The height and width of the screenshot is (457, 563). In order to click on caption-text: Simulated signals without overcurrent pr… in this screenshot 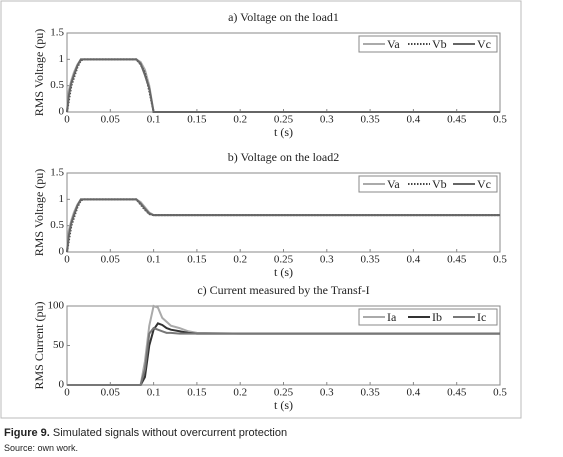, I will do `click(170, 433)`.